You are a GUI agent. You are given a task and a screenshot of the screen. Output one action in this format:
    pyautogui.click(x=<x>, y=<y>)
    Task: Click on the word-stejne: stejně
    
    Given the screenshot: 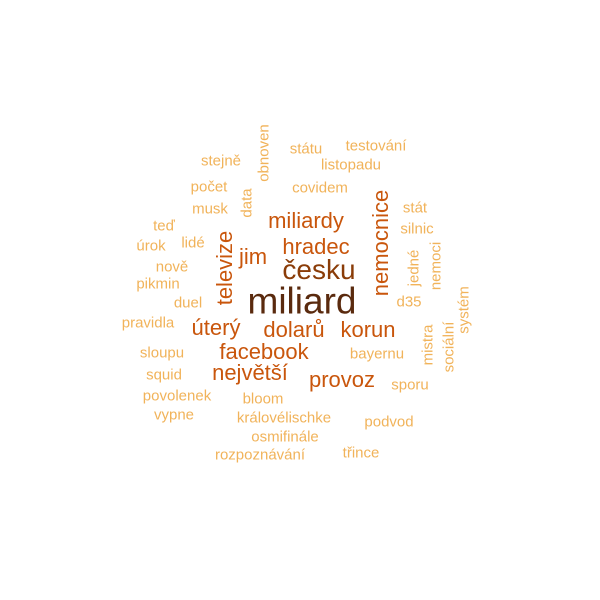 What is the action you would take?
    pyautogui.click(x=221, y=161)
    